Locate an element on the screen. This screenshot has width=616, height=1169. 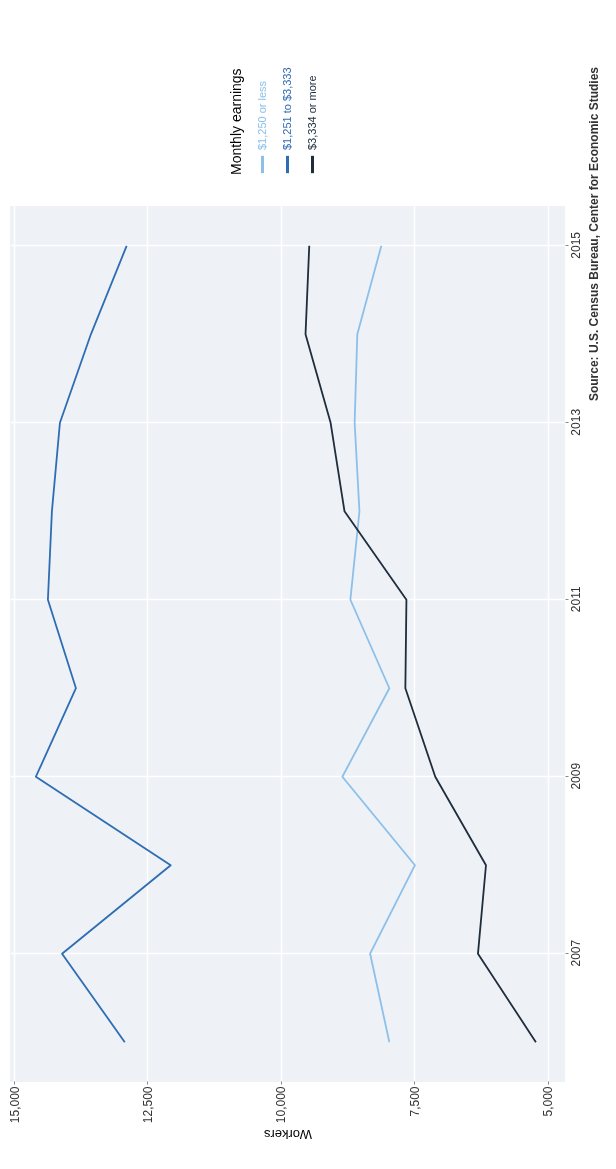
y-tick-label: 2011 is located at coordinates (575, 599).